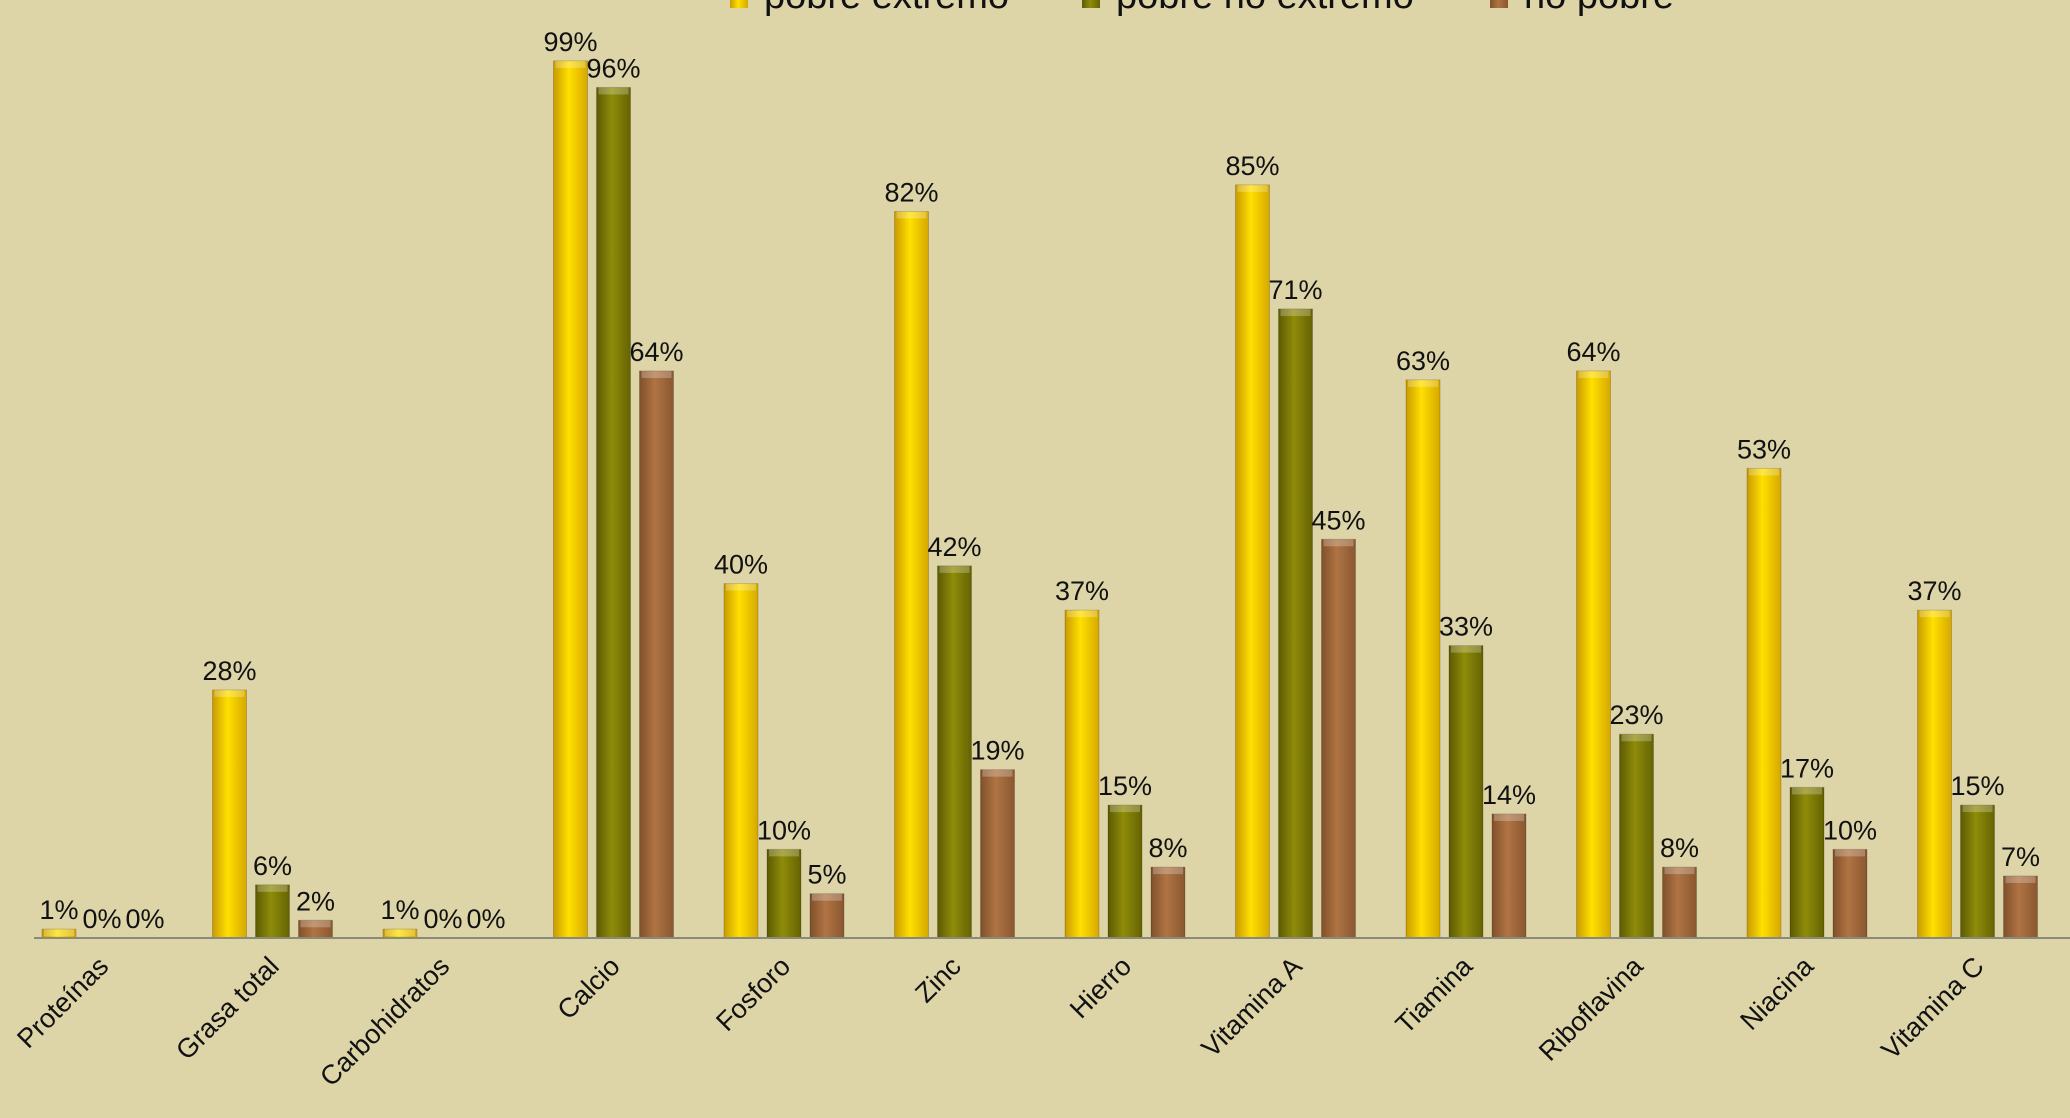 The height and width of the screenshot is (1118, 2070). I want to click on value-label-fosforo-s1: 40%, so click(741, 565).